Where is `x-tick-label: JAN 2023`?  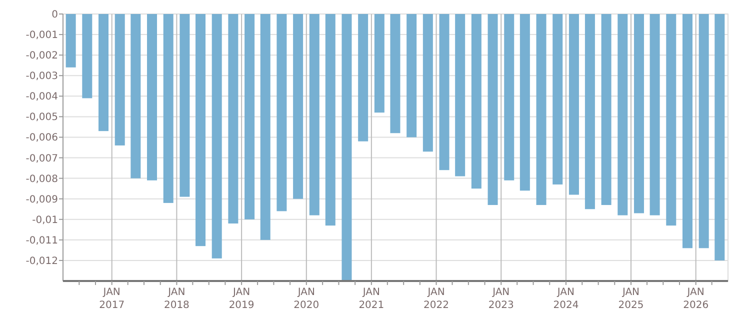
x-tick-label: JAN 2023 is located at coordinates (501, 299).